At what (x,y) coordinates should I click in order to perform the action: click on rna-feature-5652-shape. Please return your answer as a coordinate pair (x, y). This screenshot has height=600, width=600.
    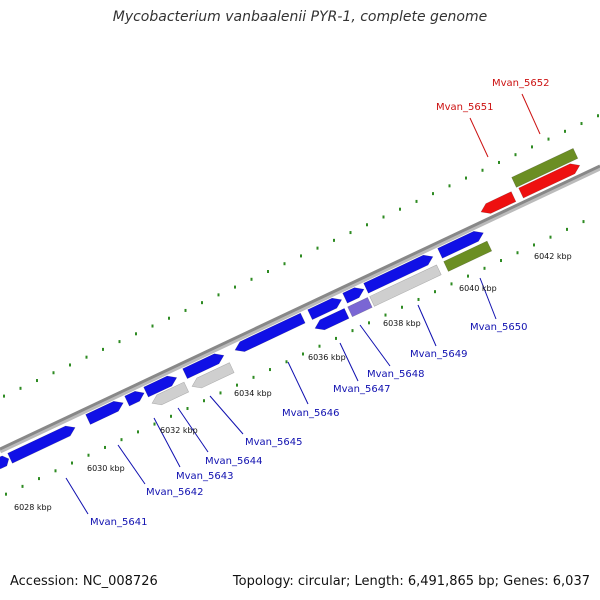
    Looking at the image, I should click on (549, 181).